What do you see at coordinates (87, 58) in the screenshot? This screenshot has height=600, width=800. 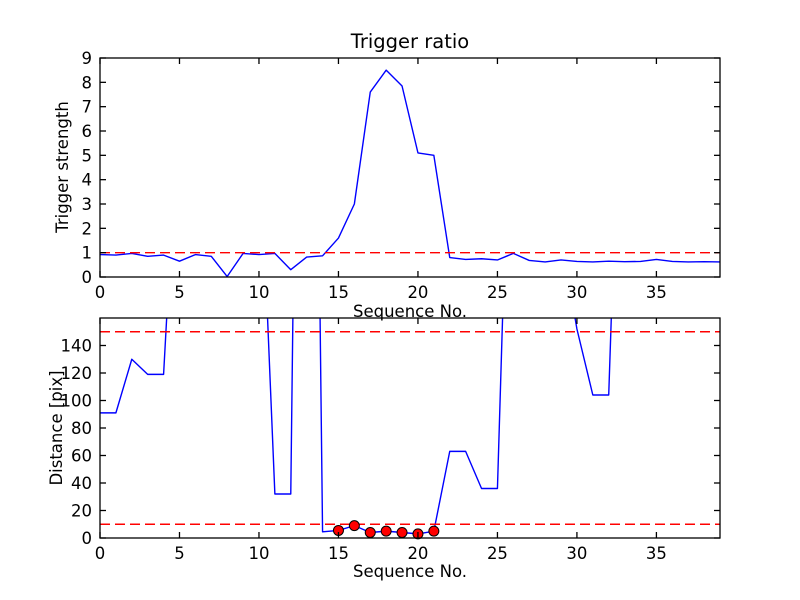 I see `y-tick-label: 9` at bounding box center [87, 58].